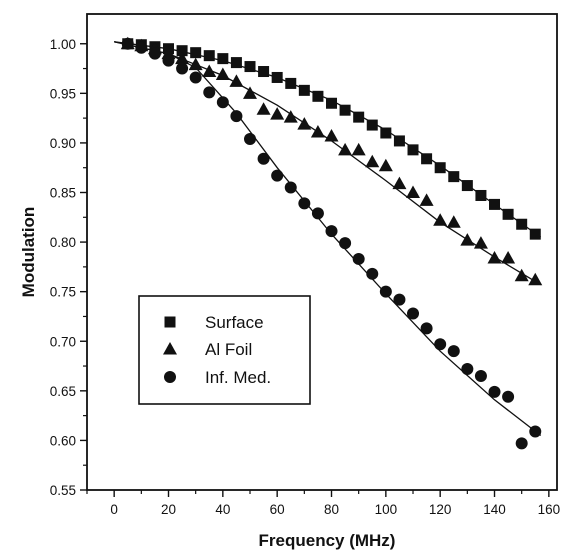 This screenshot has width=570, height=552. I want to click on y-tick-label: 0.75, so click(63, 292).